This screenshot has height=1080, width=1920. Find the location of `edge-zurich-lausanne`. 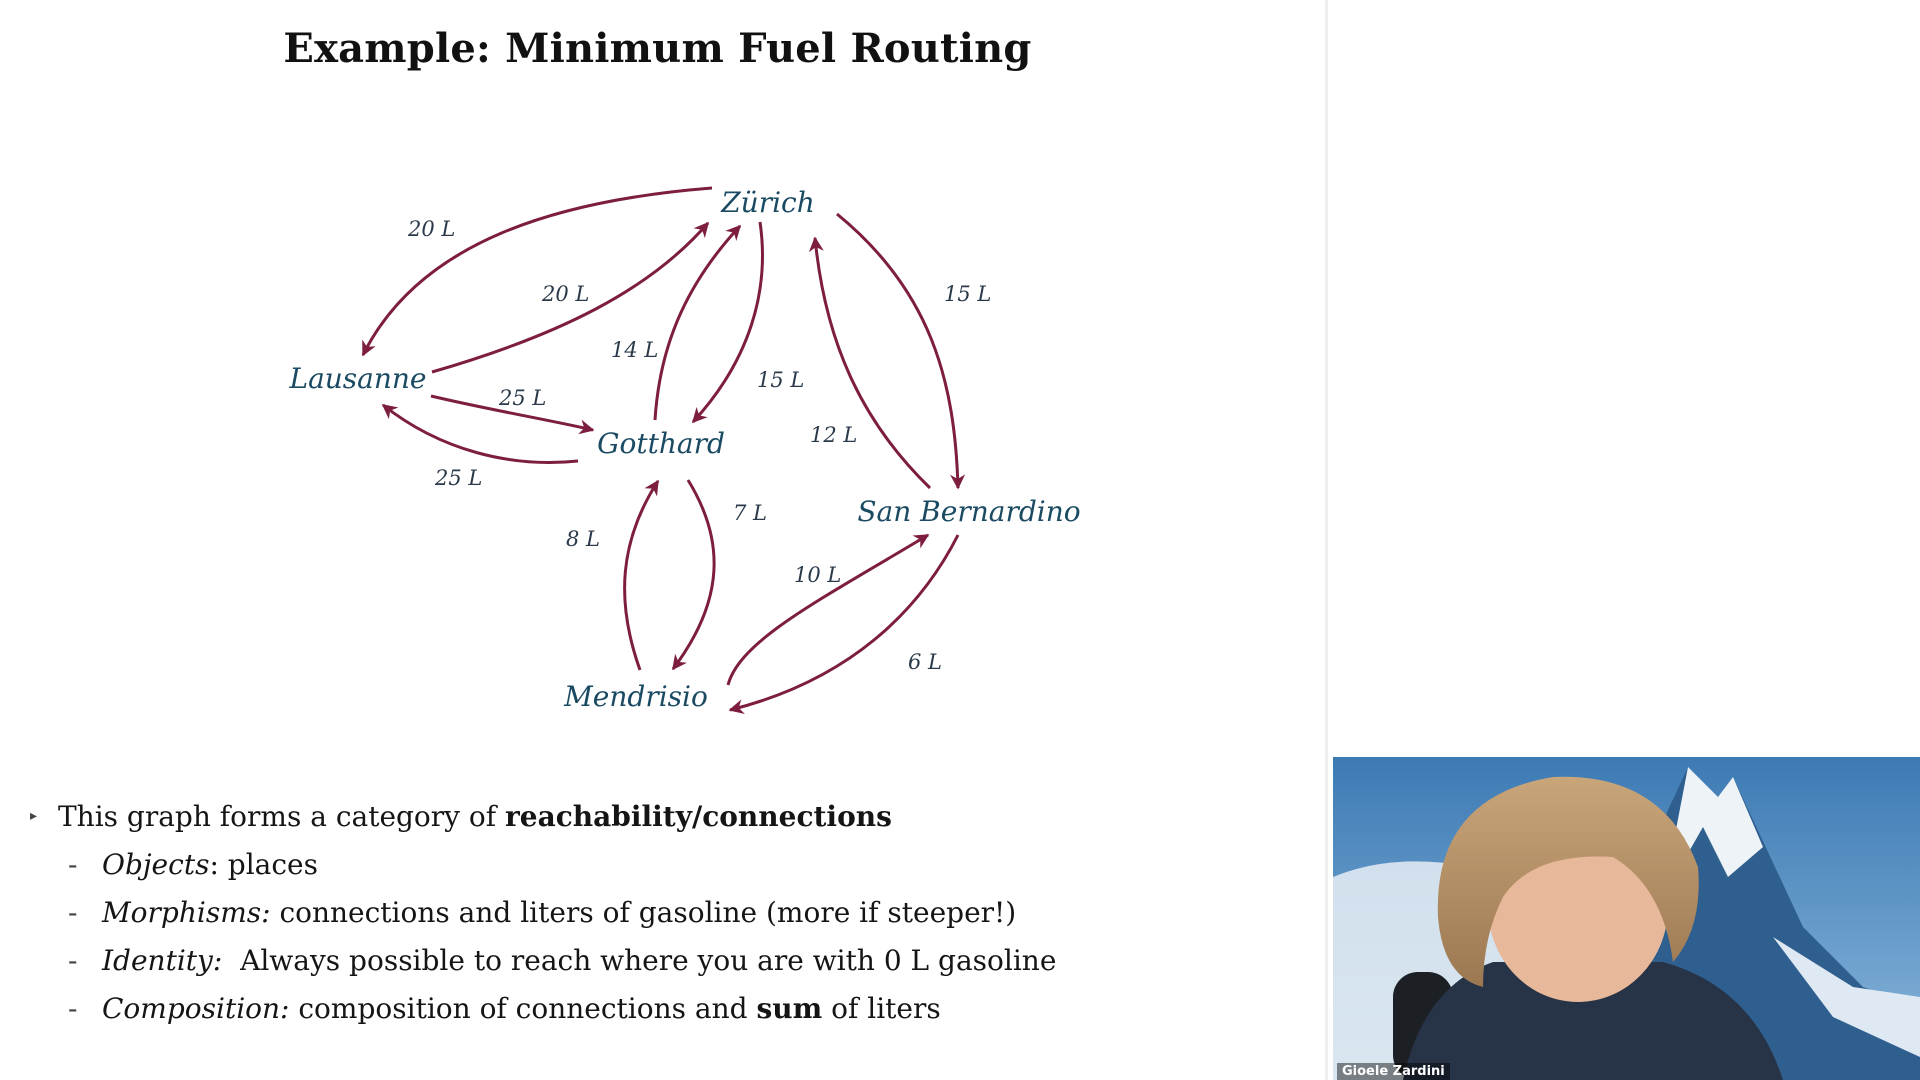

edge-zurich-lausanne is located at coordinates (537, 271).